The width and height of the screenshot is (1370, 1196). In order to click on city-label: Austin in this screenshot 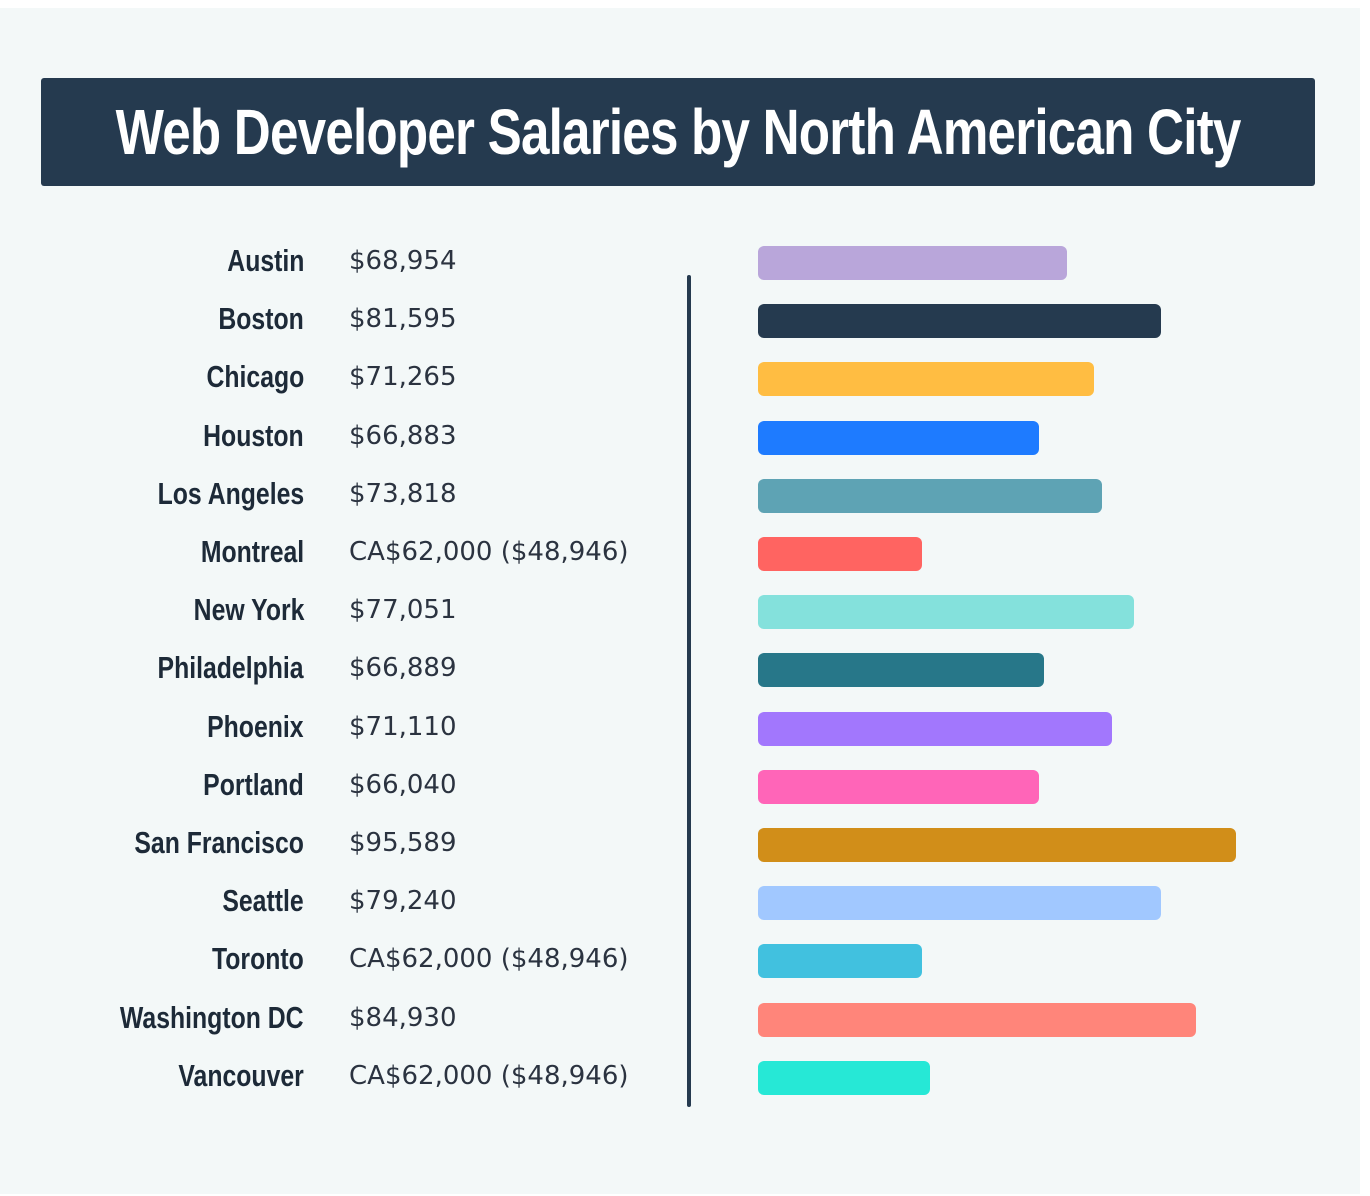, I will do `click(265, 260)`.